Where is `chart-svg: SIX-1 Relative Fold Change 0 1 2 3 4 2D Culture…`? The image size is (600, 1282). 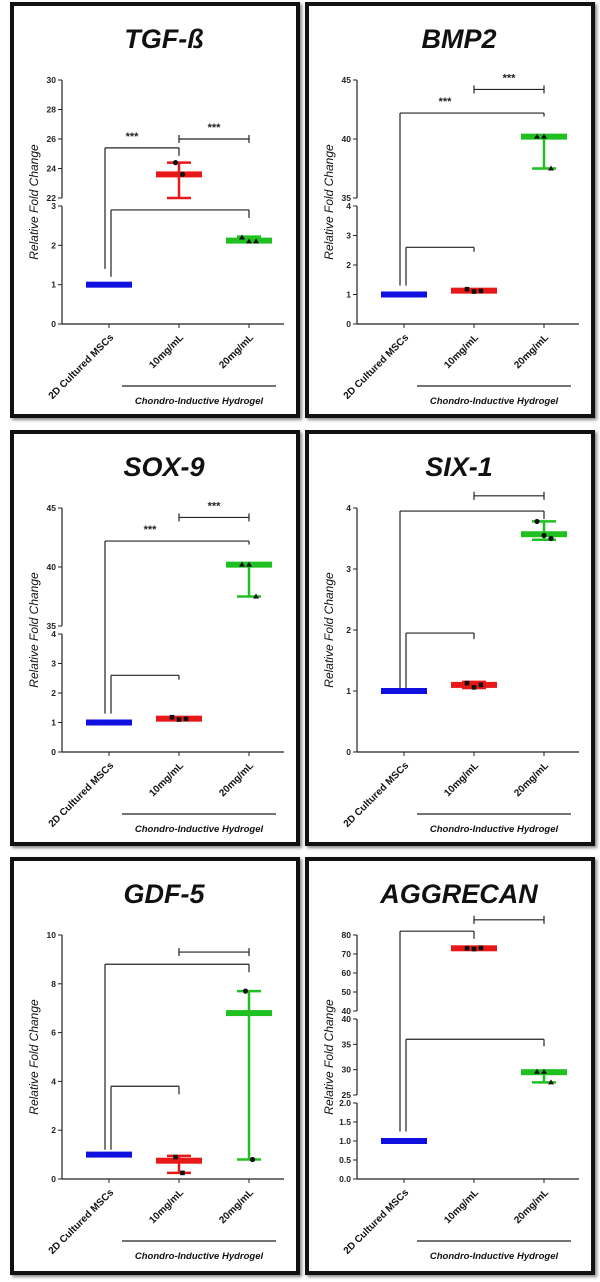 chart-svg: SIX-1 Relative Fold Change 0 1 2 3 4 2D Culture… is located at coordinates (450, 643).